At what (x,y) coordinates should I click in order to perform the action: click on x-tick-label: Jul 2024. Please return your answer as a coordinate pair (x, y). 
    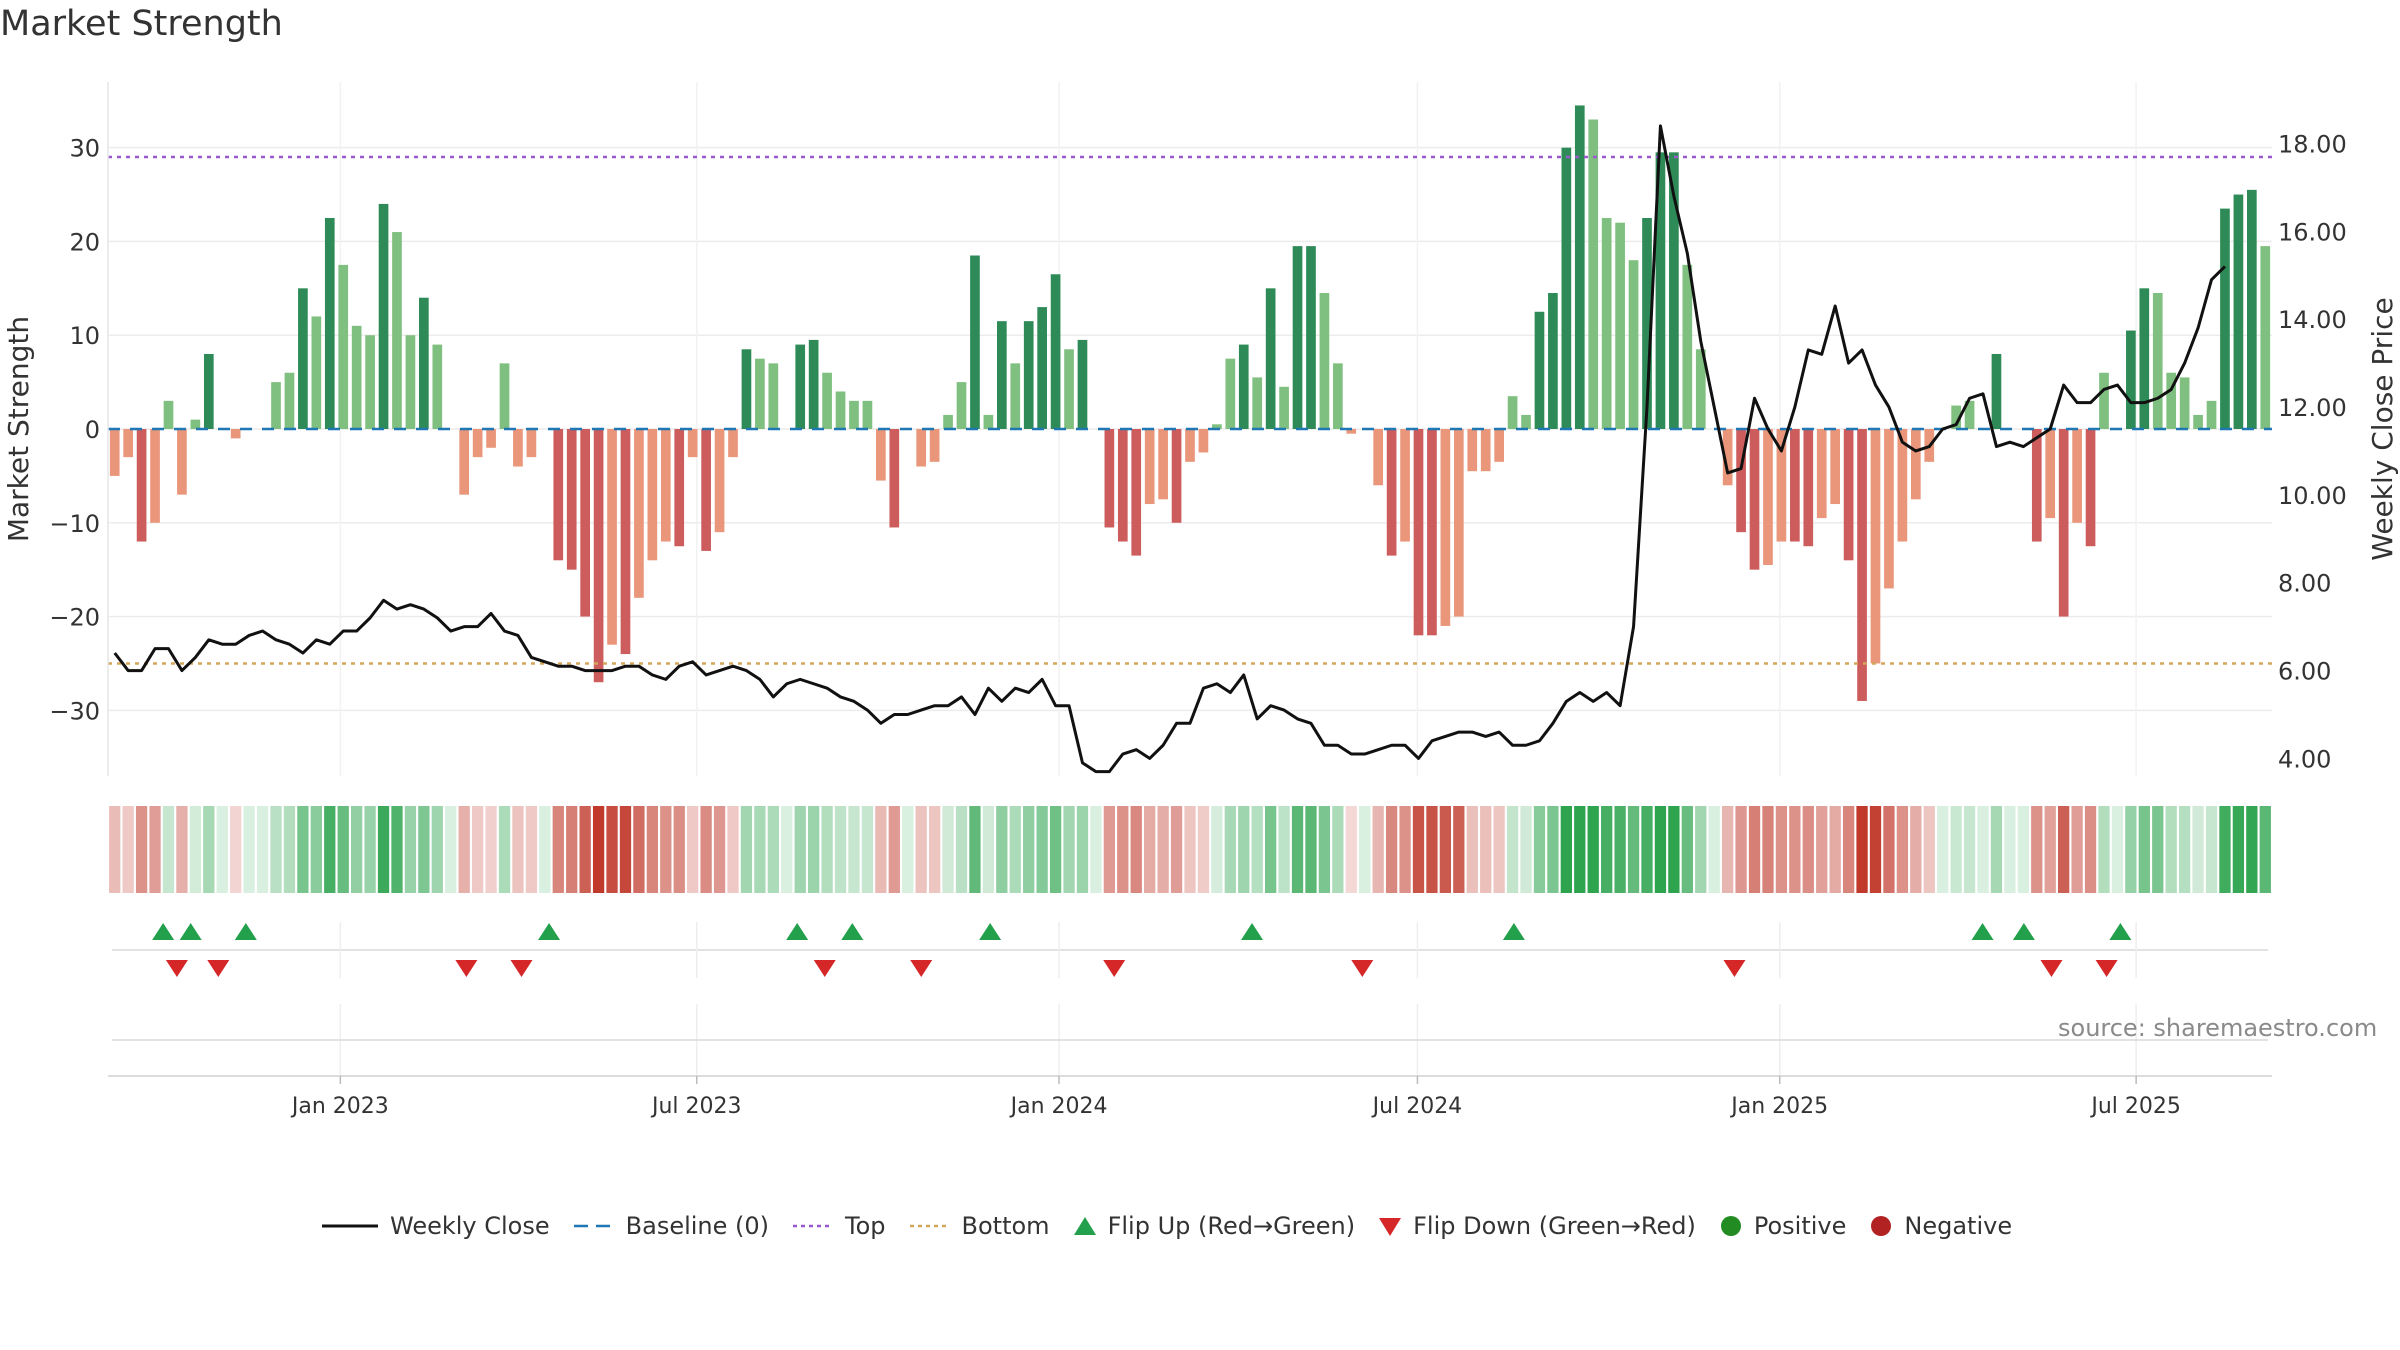
    Looking at the image, I should click on (1417, 1106).